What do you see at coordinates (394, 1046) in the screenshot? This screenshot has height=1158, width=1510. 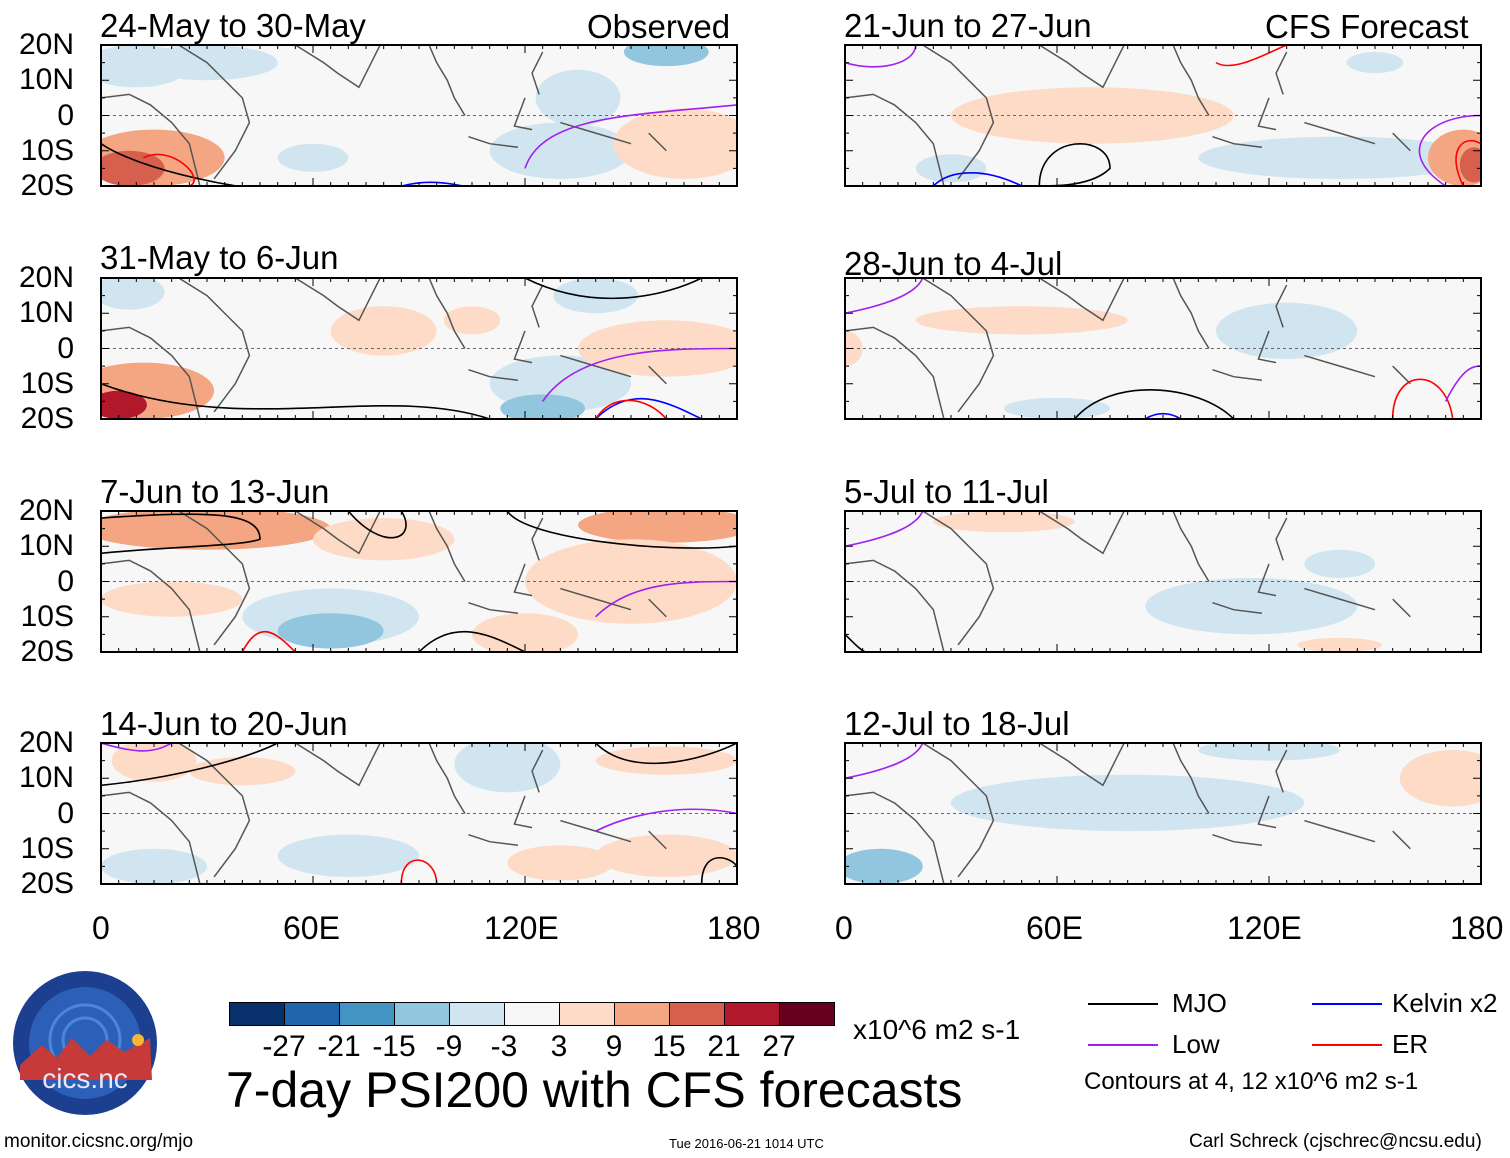 I see `colorbar-label: -15` at bounding box center [394, 1046].